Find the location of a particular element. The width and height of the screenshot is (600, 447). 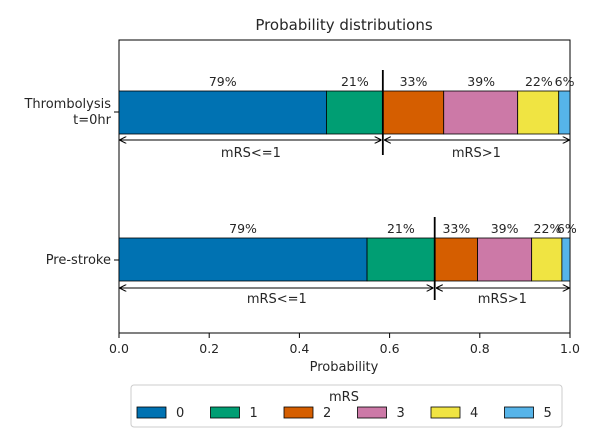

x-tick-label: 0.0 is located at coordinates (119, 348).